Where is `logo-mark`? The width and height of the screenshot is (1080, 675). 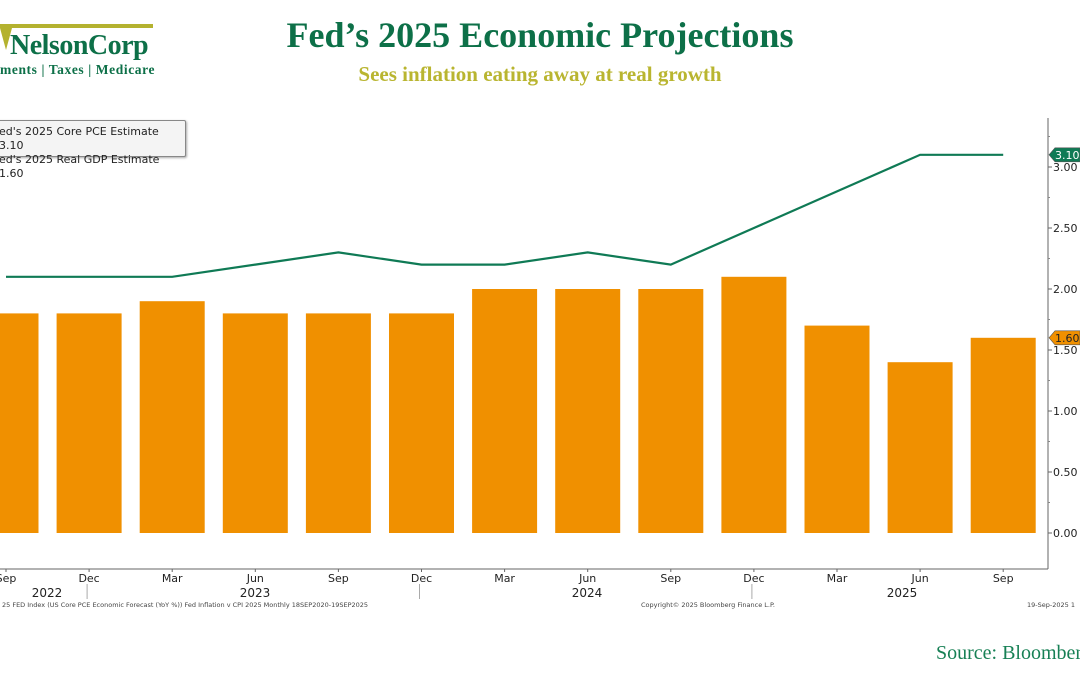 logo-mark is located at coordinates (6, 39).